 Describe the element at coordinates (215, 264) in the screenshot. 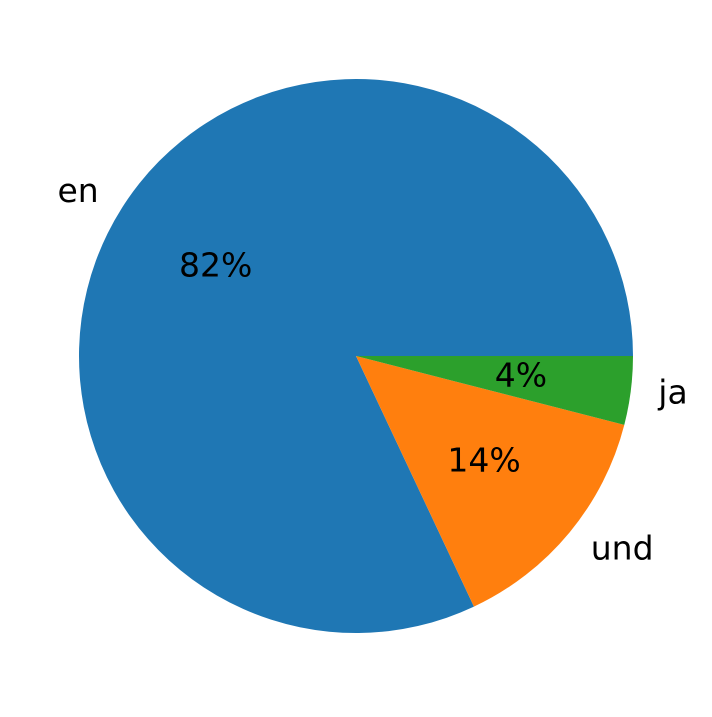

I see `percent-label: 82%` at that location.